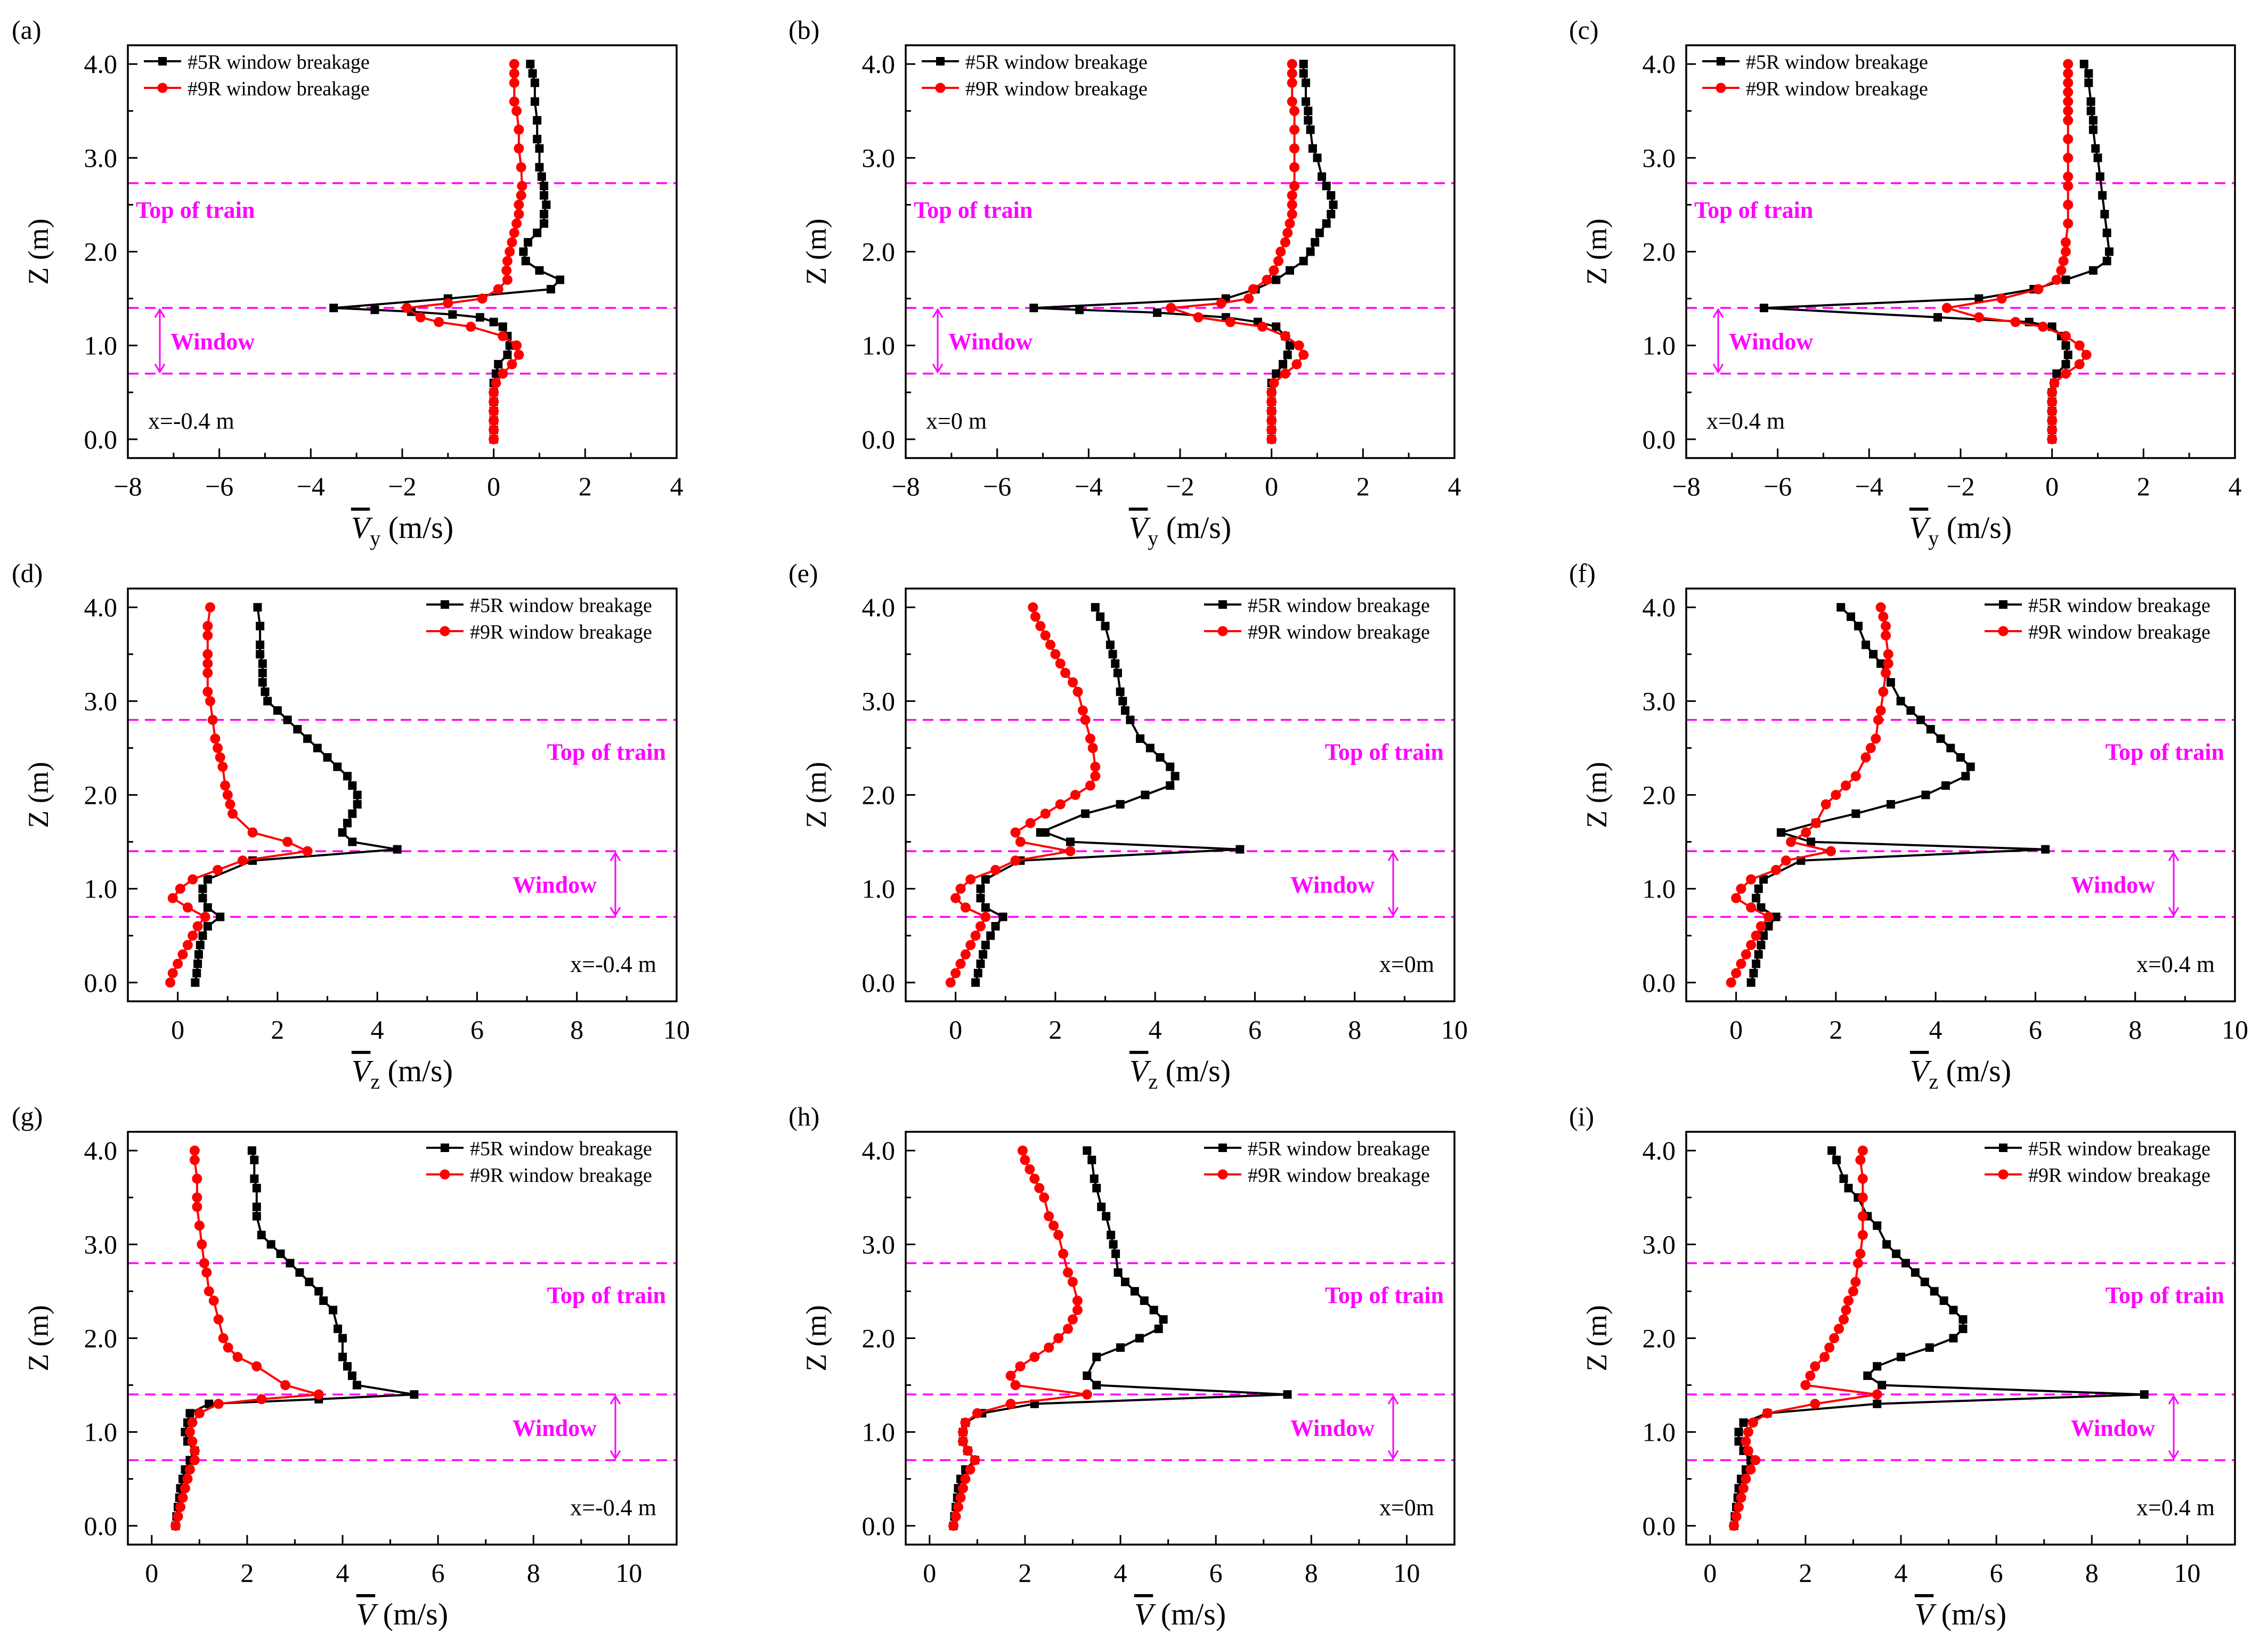  What do you see at coordinates (606, 752) in the screenshot?
I see `top-of-train-label: Top of train` at bounding box center [606, 752].